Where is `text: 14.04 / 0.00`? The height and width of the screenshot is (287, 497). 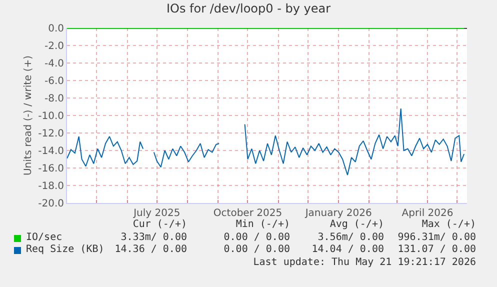 text: 14.04 / 0.00 is located at coordinates (348, 249).